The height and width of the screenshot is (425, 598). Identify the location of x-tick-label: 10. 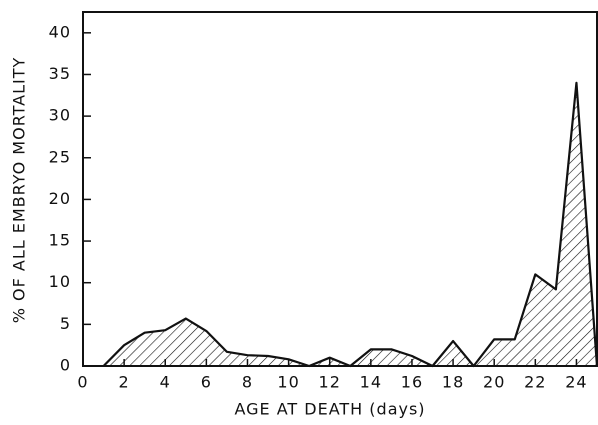
(288, 382).